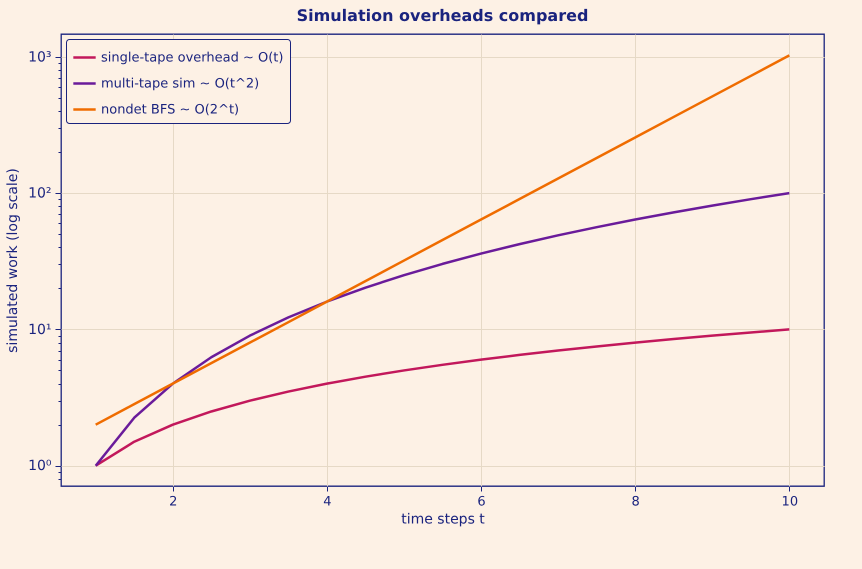 Image resolution: width=862 pixels, height=569 pixels. What do you see at coordinates (180, 84) in the screenshot?
I see `legend-label: multi-tape sim ~ O(t^2)` at bounding box center [180, 84].